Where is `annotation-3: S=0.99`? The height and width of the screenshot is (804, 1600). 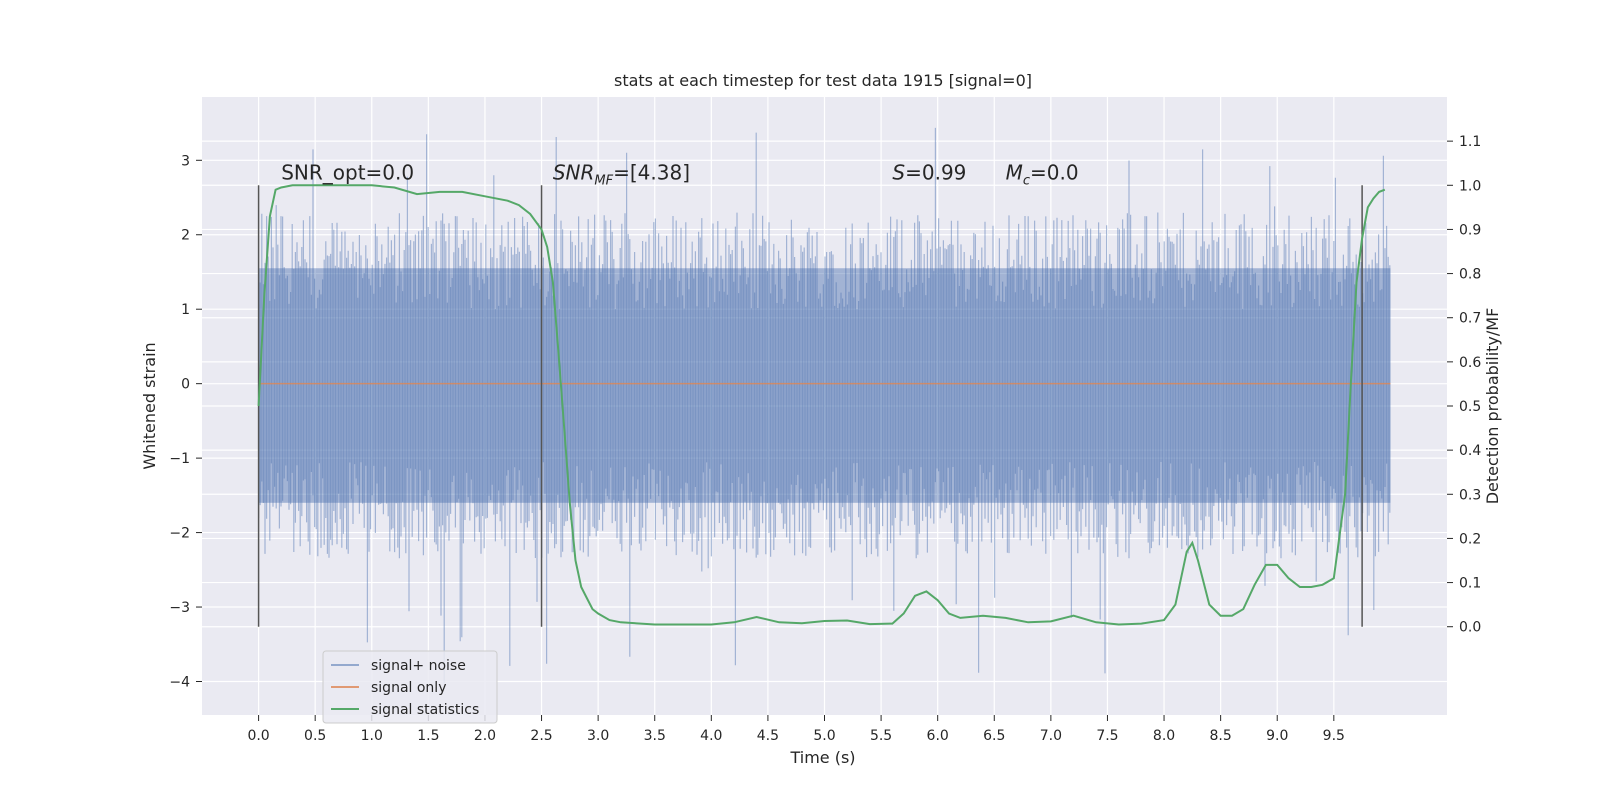
annotation-3: S=0.99 is located at coordinates (929, 172).